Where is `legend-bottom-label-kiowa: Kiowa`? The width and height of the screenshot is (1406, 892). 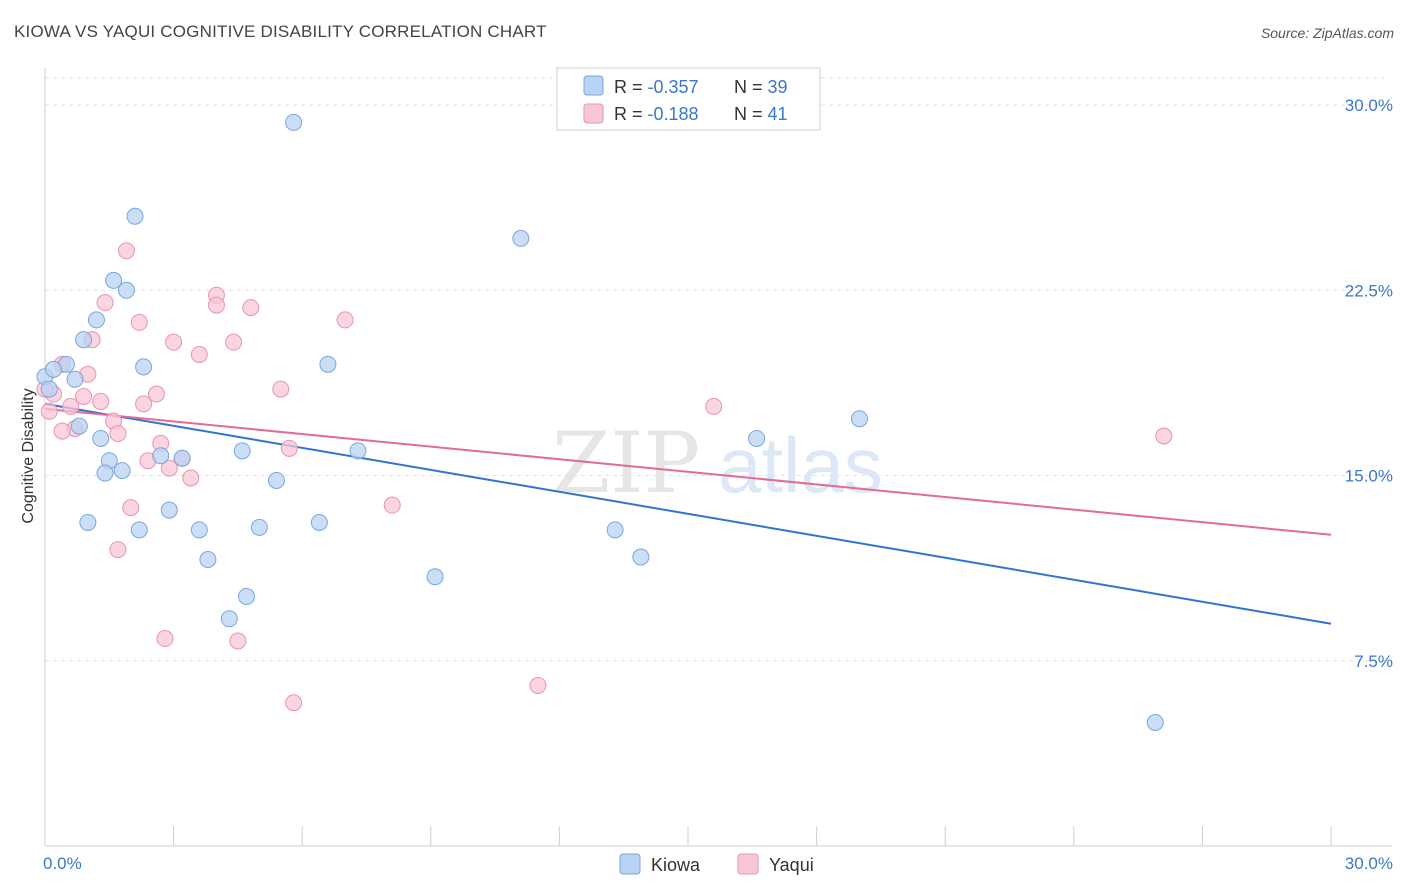 legend-bottom-label-kiowa: Kiowa is located at coordinates (676, 865).